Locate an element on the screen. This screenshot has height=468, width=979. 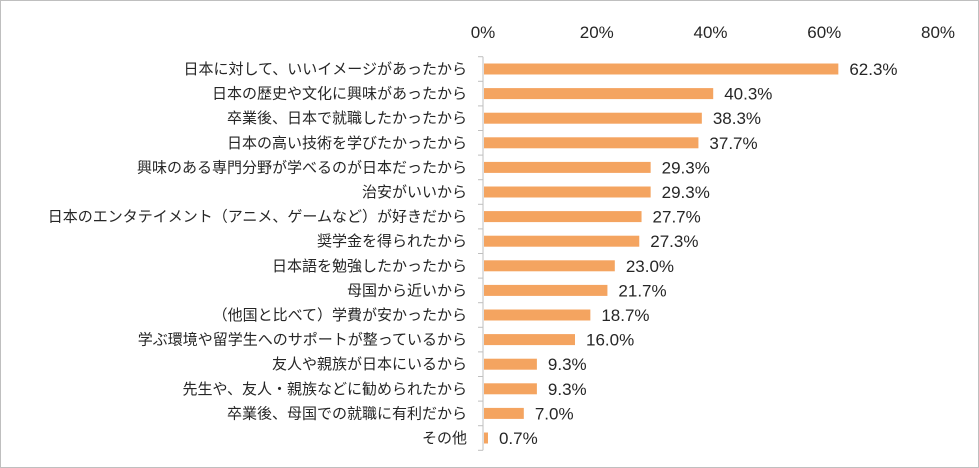
x-tick-label: 80% is located at coordinates (938, 32).